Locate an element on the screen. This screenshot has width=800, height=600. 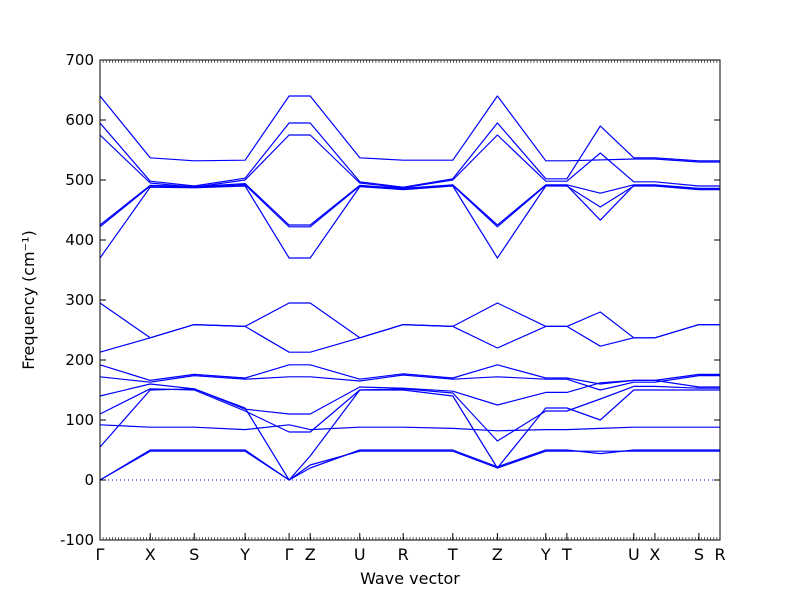
y-tick-label: 400 is located at coordinates (79, 240).